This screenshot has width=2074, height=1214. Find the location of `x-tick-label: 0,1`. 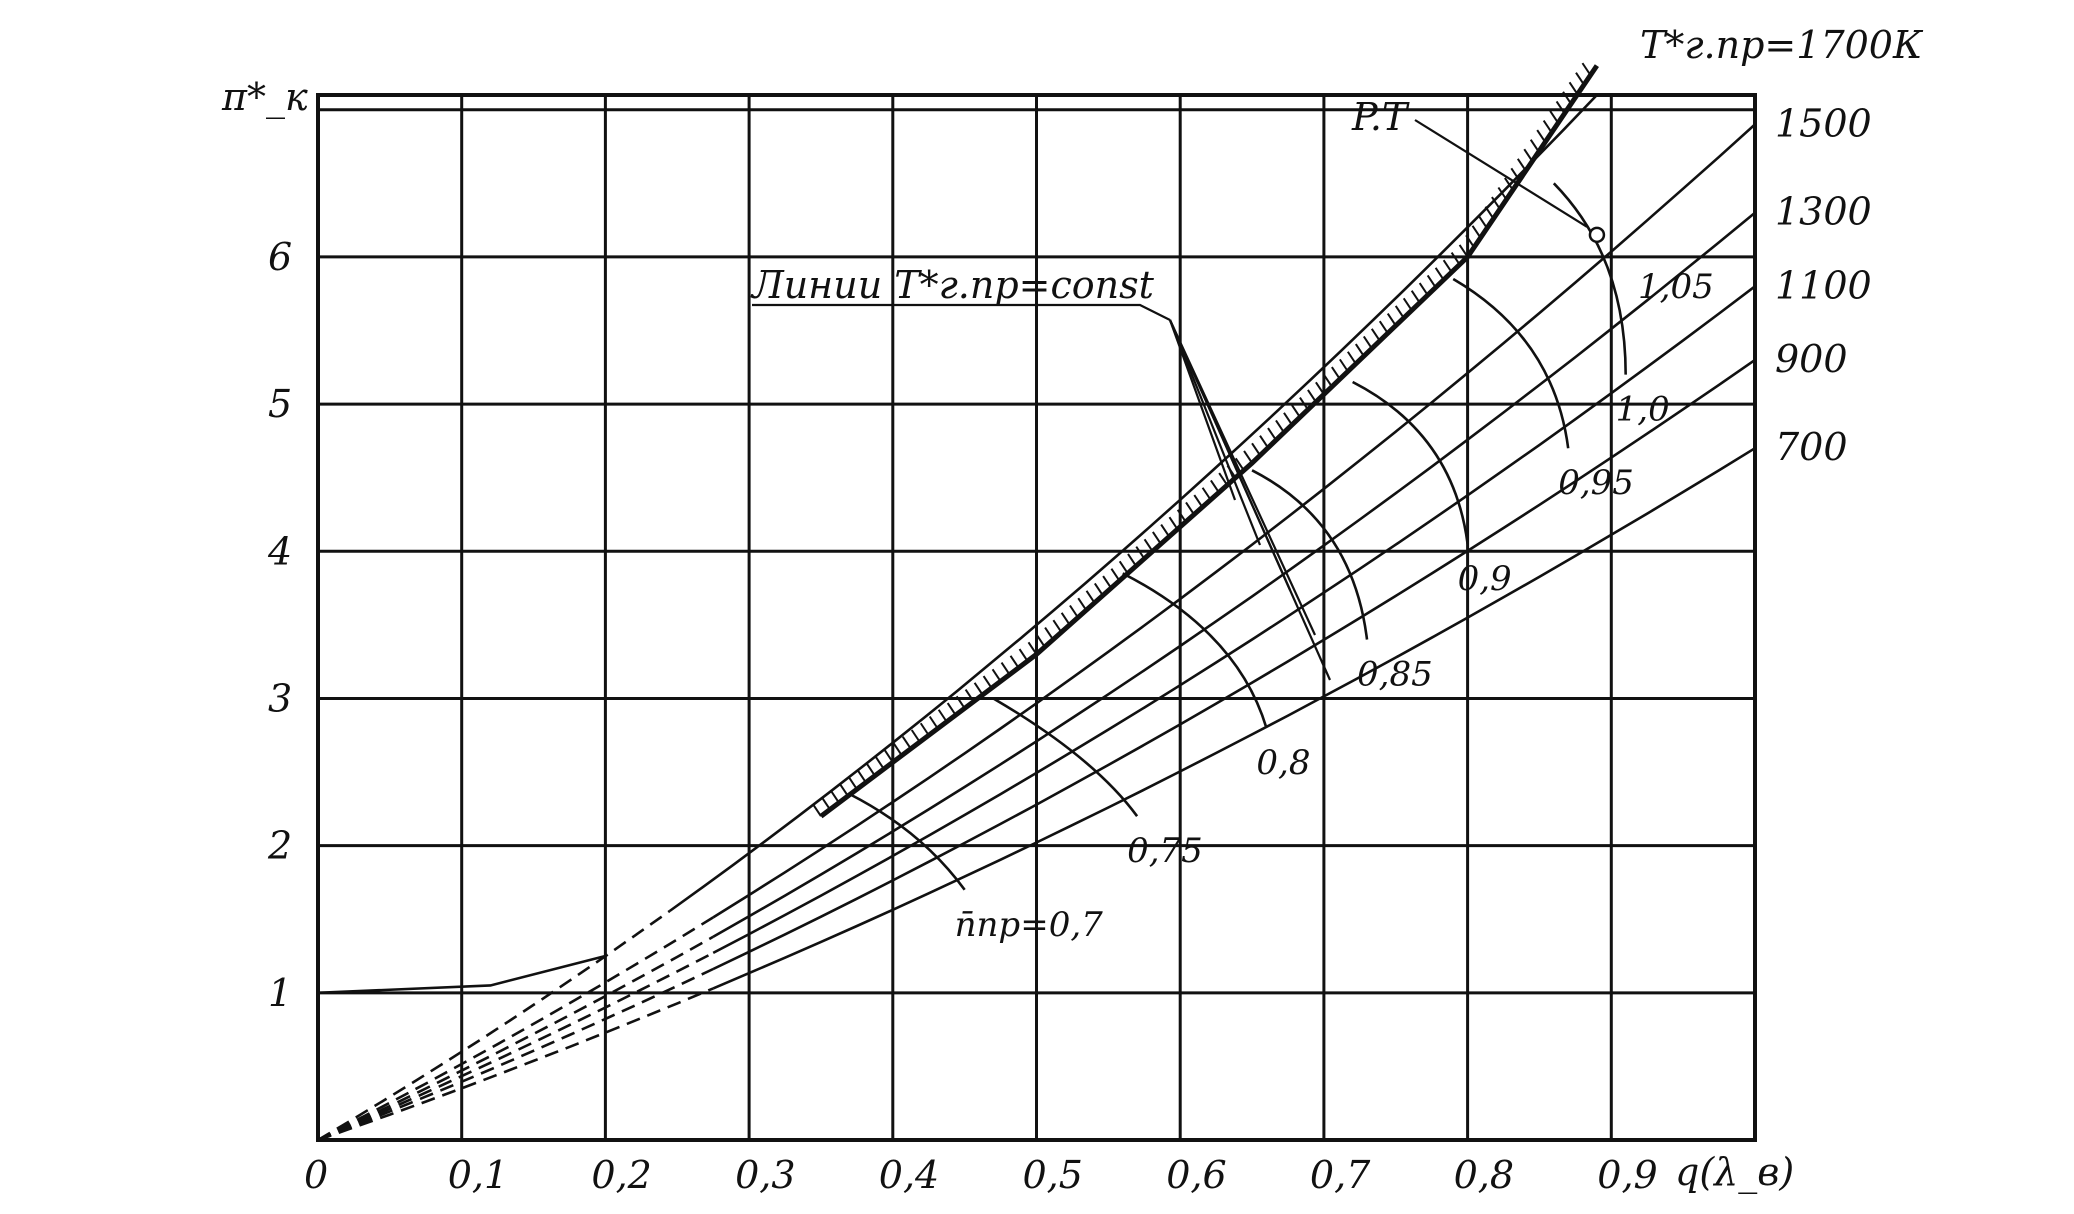

x-tick-label: 0,1 is located at coordinates (478, 1175).